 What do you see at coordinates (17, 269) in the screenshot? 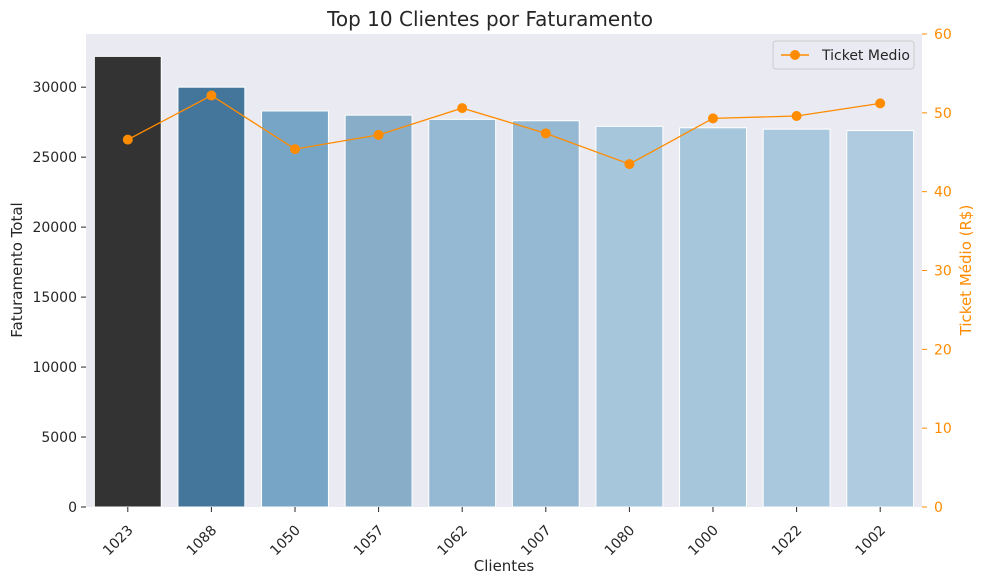
I see `y-axis-label: Faturamento Total` at bounding box center [17, 269].